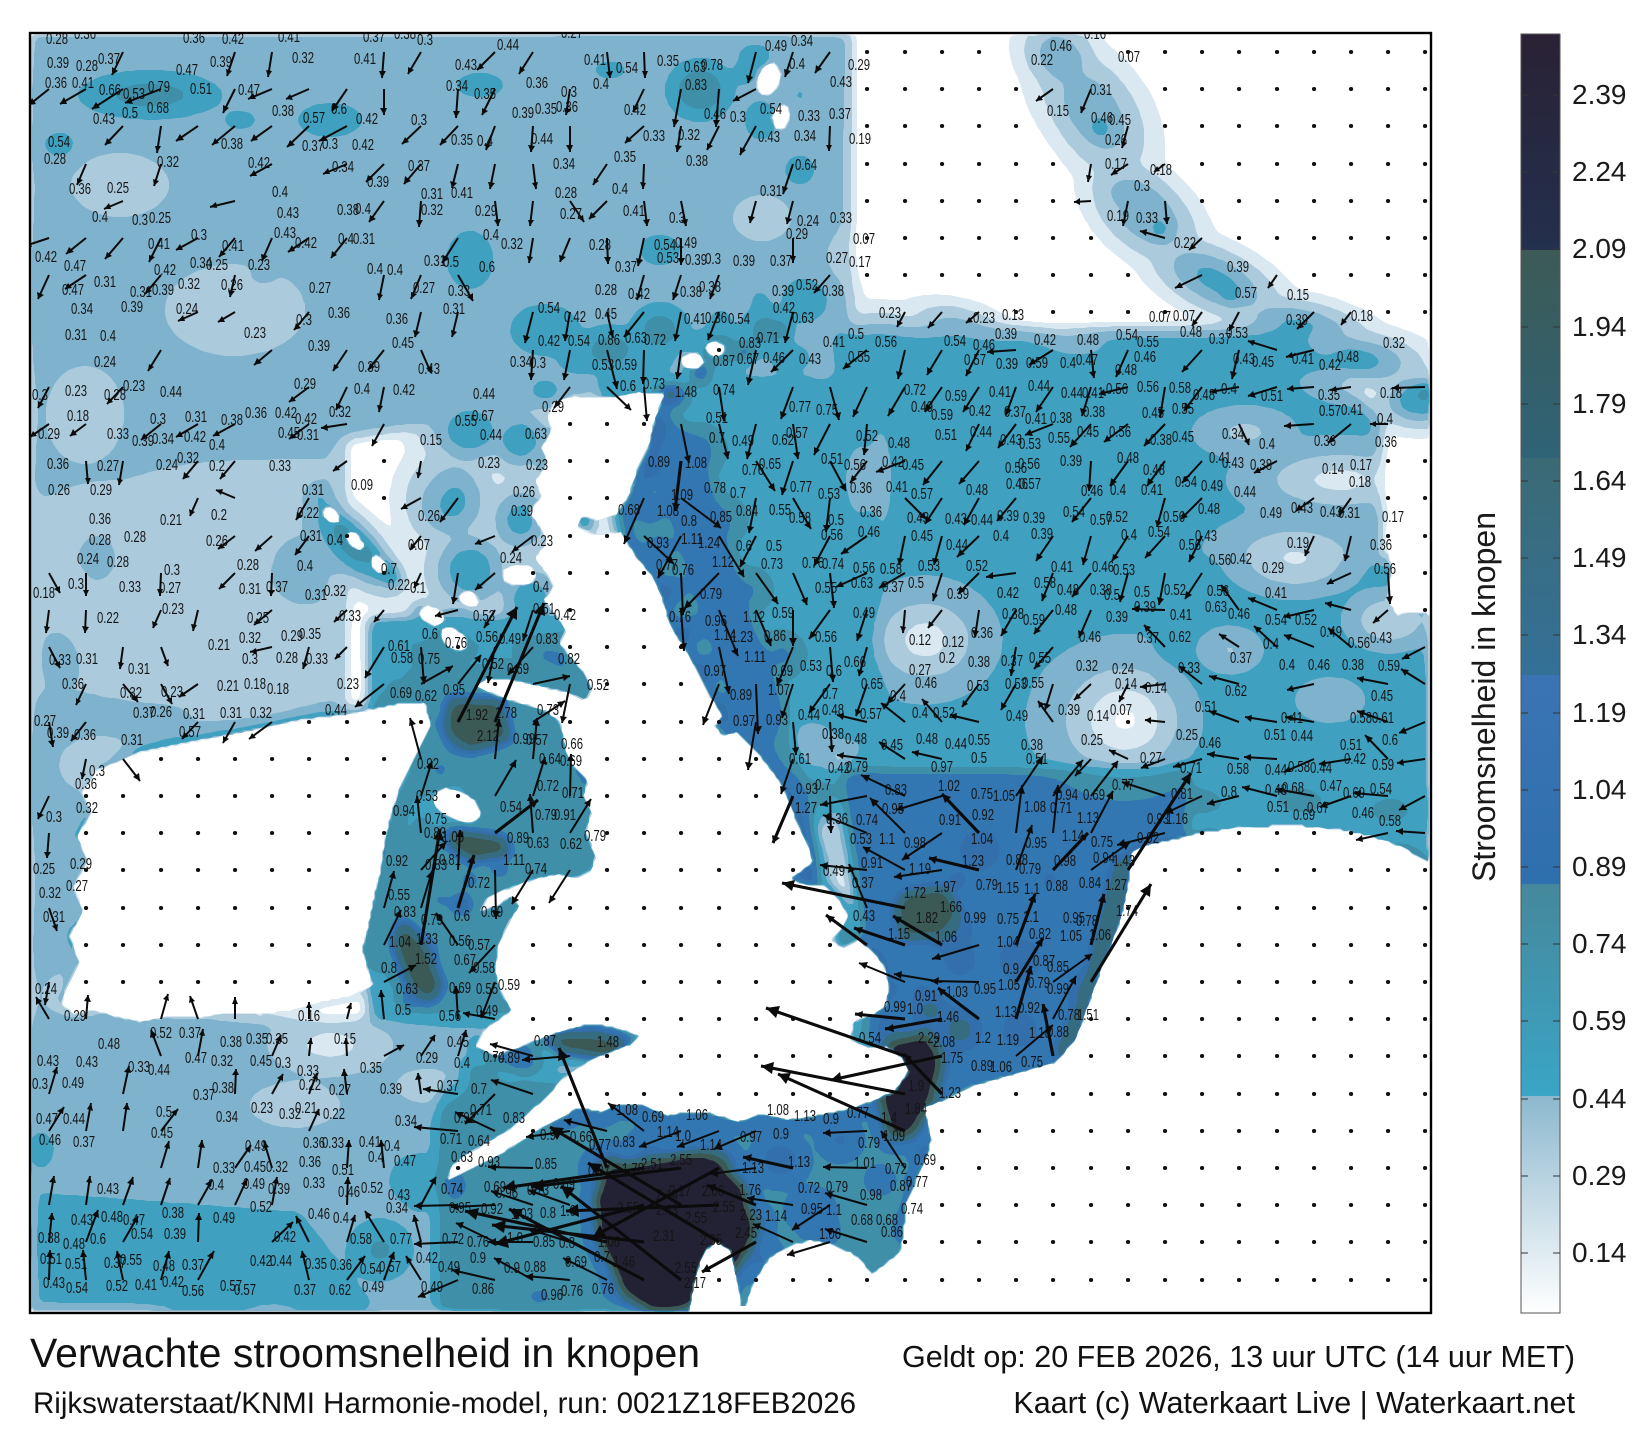  Describe the element at coordinates (952, 1058) in the screenshot. I see `svg-text: 1.75` at that location.